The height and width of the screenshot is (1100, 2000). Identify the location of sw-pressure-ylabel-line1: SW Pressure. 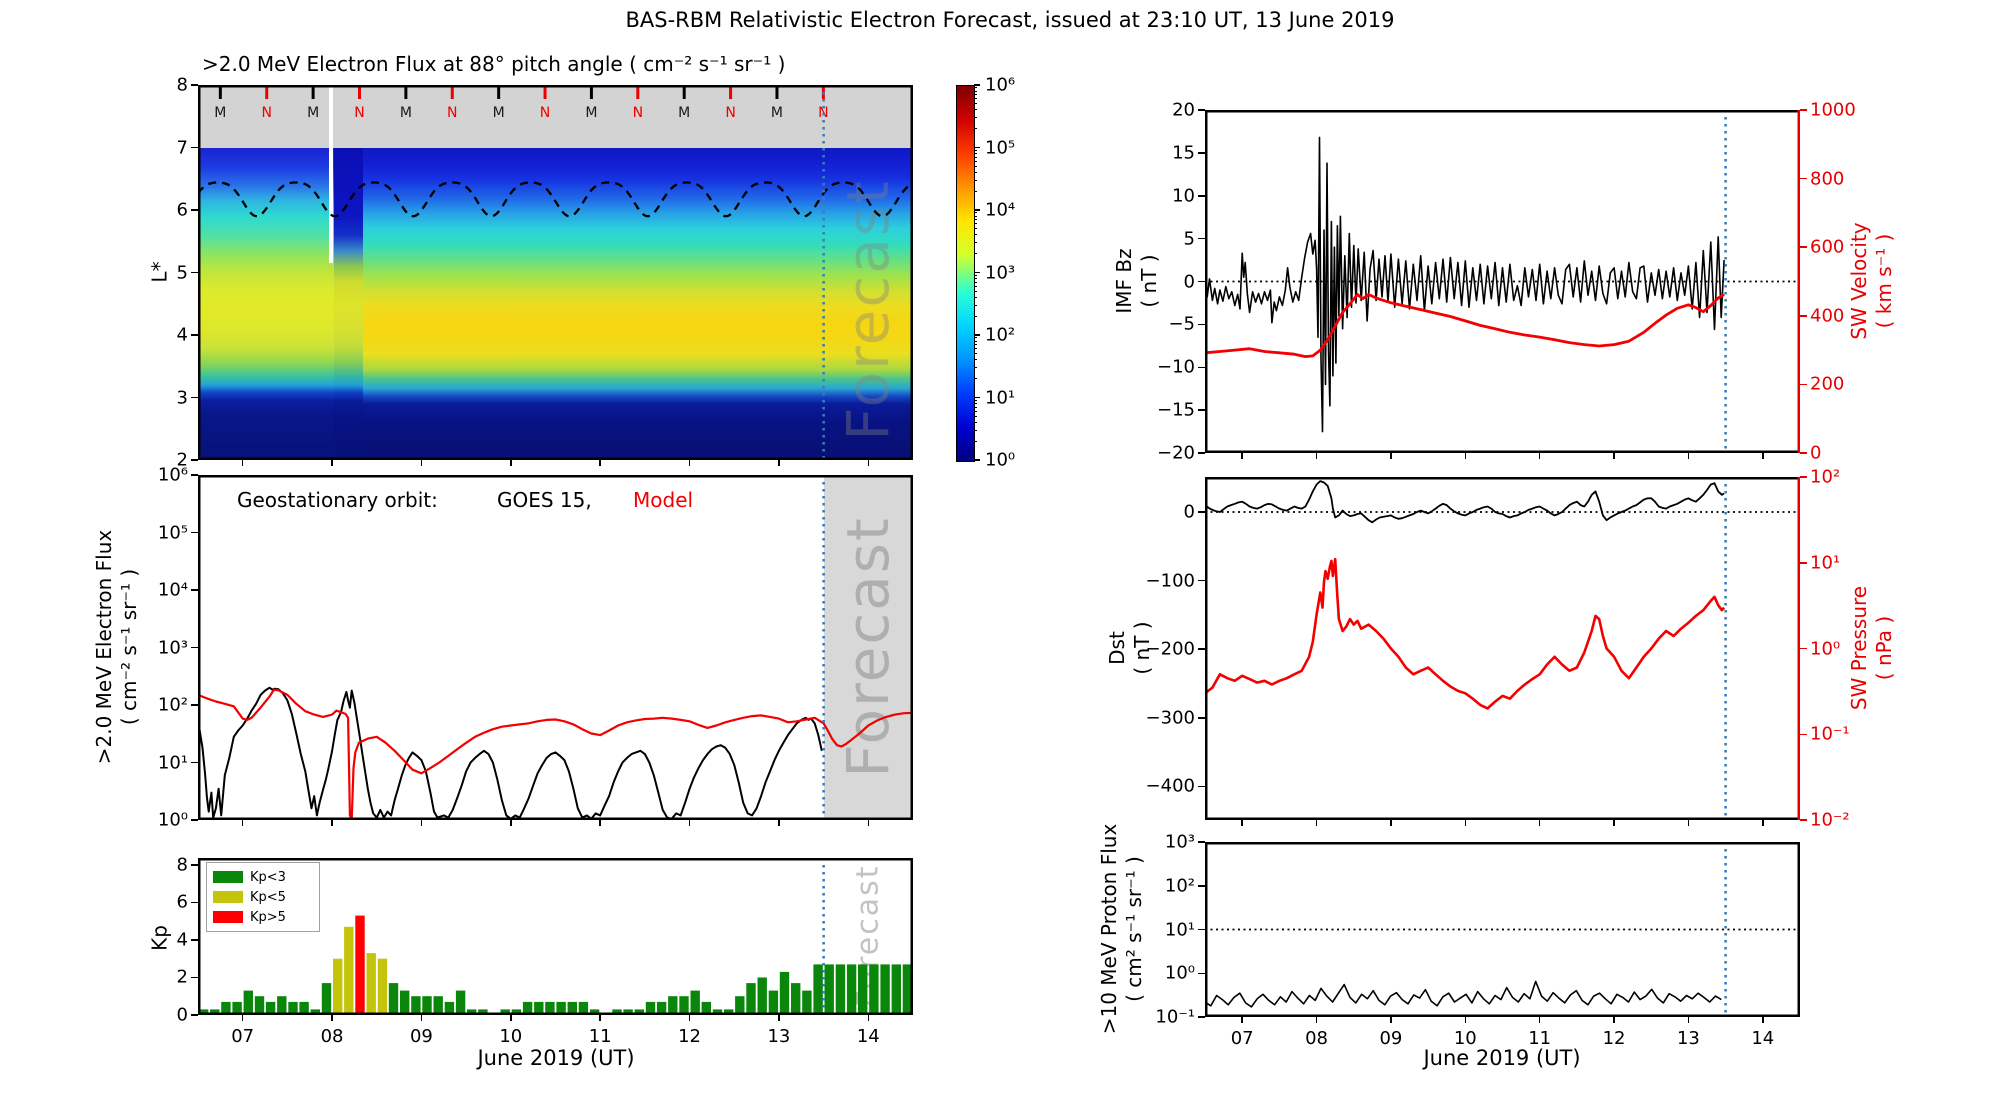
(1859, 648).